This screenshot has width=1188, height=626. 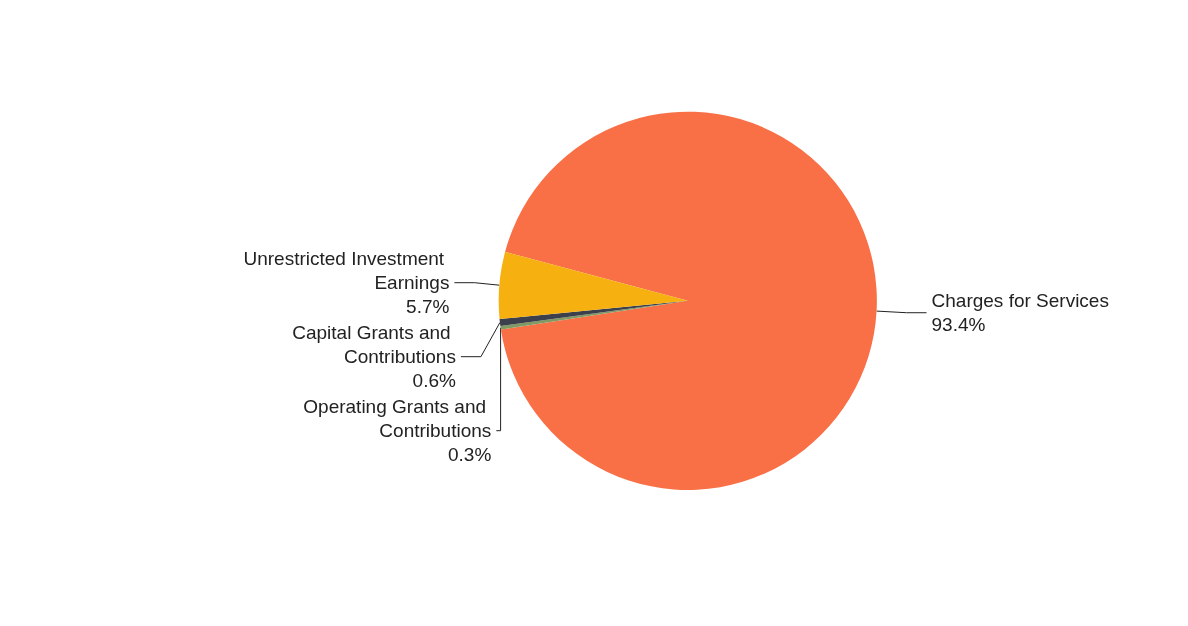 What do you see at coordinates (428, 307) in the screenshot?
I see `data-label: 5.7%` at bounding box center [428, 307].